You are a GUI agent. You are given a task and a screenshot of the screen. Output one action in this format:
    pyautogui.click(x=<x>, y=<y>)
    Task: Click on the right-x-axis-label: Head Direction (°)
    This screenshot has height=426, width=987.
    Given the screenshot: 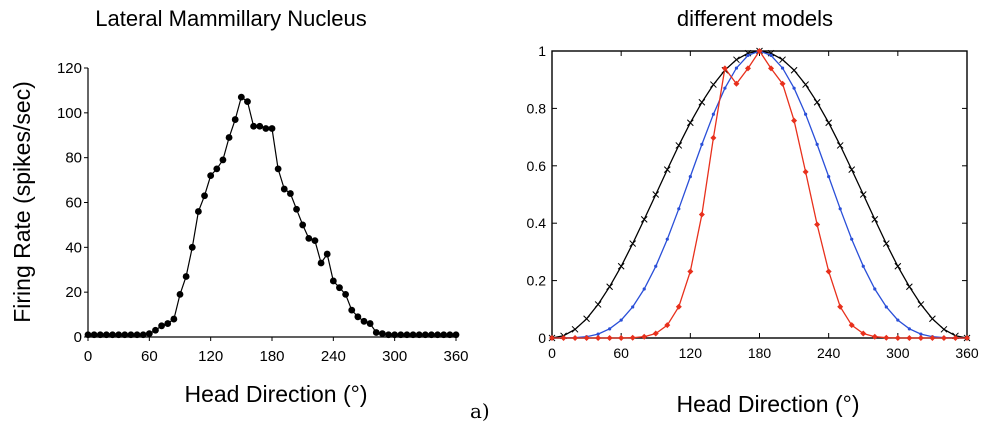 What is the action you would take?
    pyautogui.click(x=767, y=404)
    